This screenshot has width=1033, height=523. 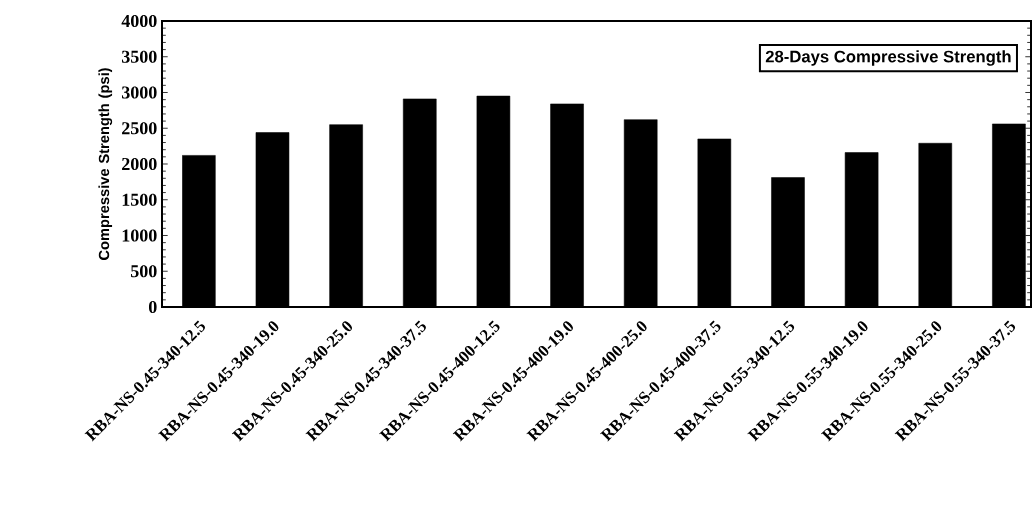 I want to click on y-axis-title: Compressive Strength (psi), so click(x=105, y=164).